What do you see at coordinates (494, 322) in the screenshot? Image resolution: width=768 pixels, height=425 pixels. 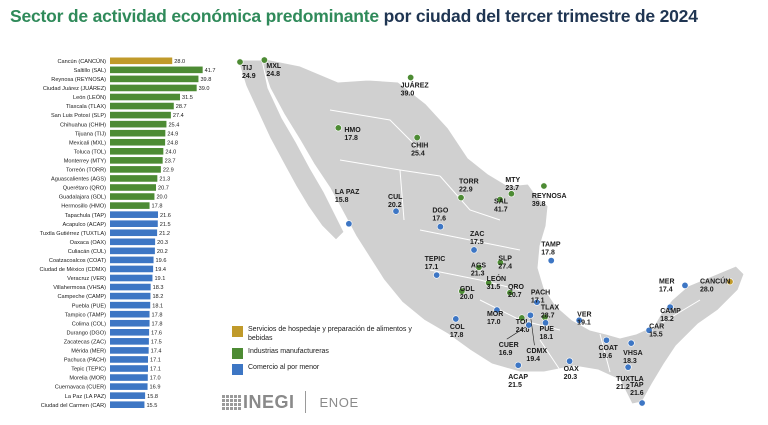 I see `map-city-value: 17.0` at bounding box center [494, 322].